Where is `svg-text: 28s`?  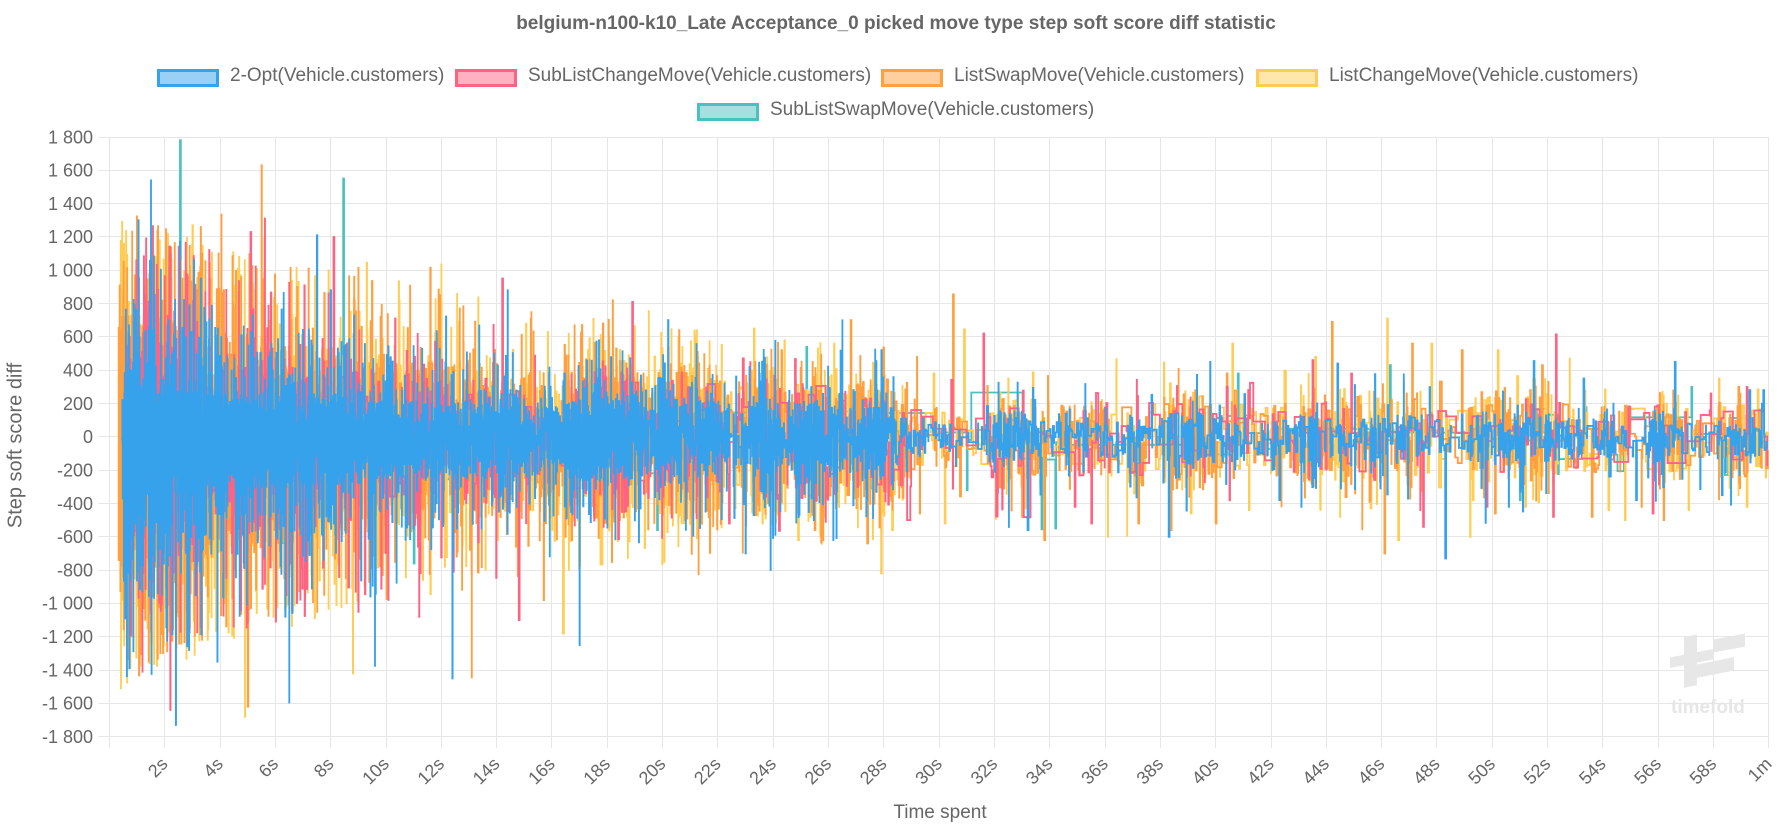 svg-text: 28s is located at coordinates (873, 771).